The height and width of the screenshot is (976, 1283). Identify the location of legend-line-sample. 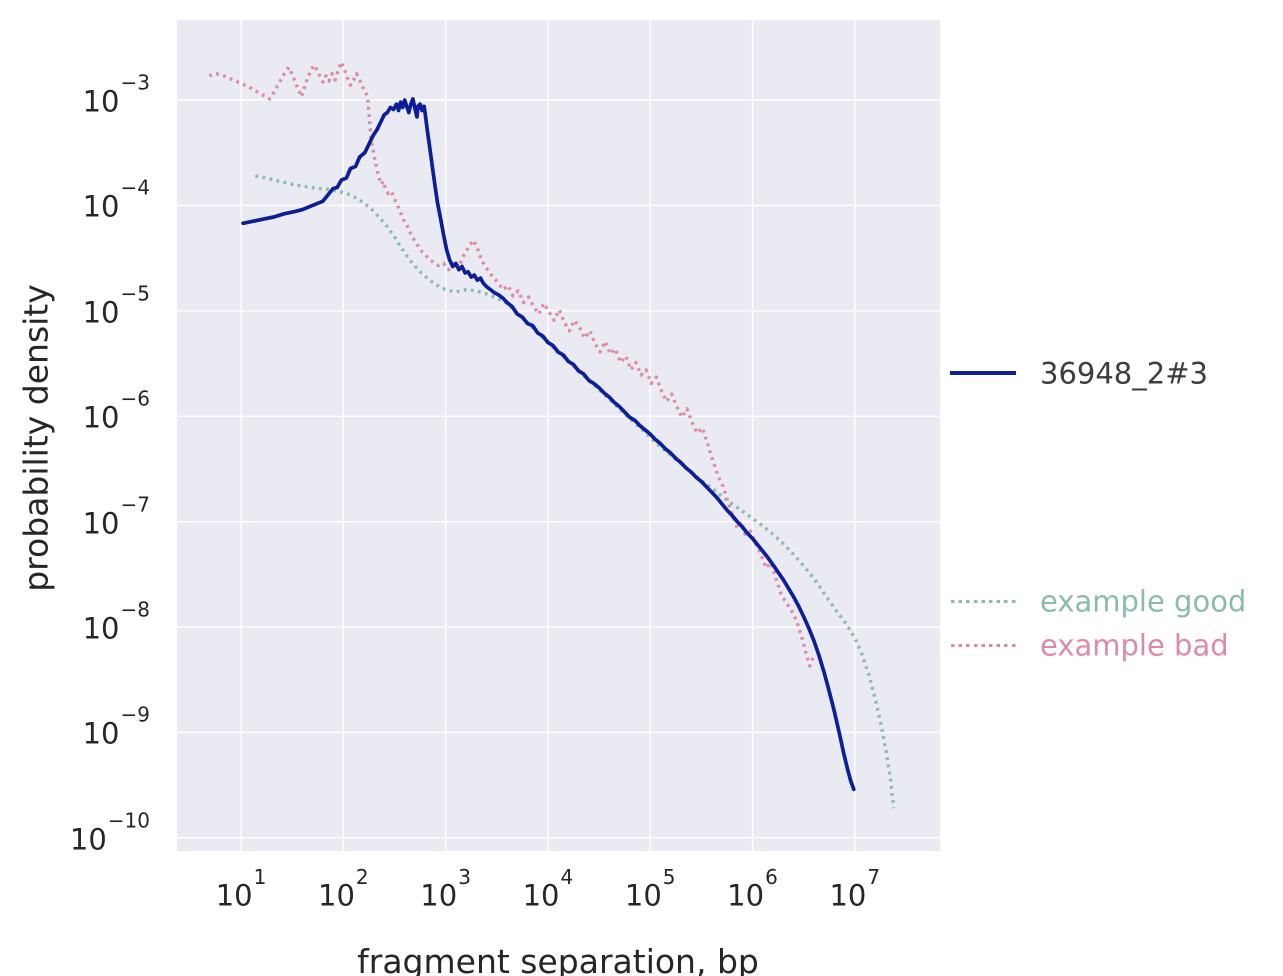
(983, 373).